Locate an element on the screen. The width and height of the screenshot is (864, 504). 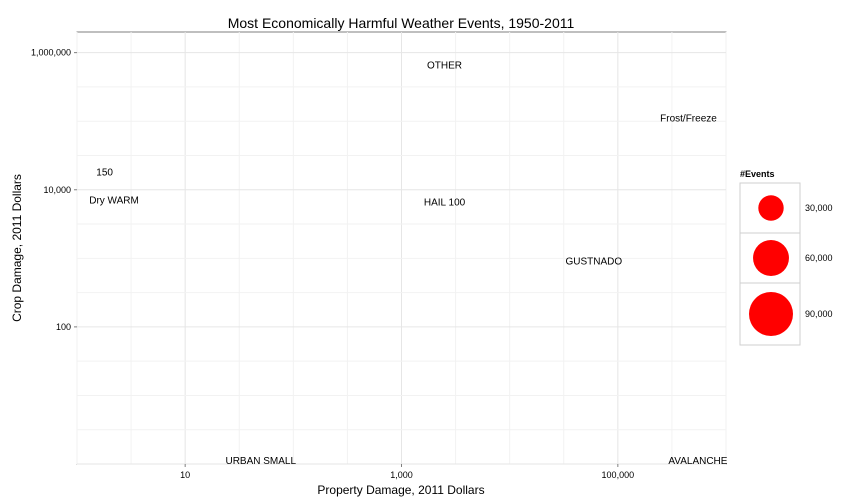
y-axis-title: Crop Damage, 2011 Dollars is located at coordinates (17, 248).